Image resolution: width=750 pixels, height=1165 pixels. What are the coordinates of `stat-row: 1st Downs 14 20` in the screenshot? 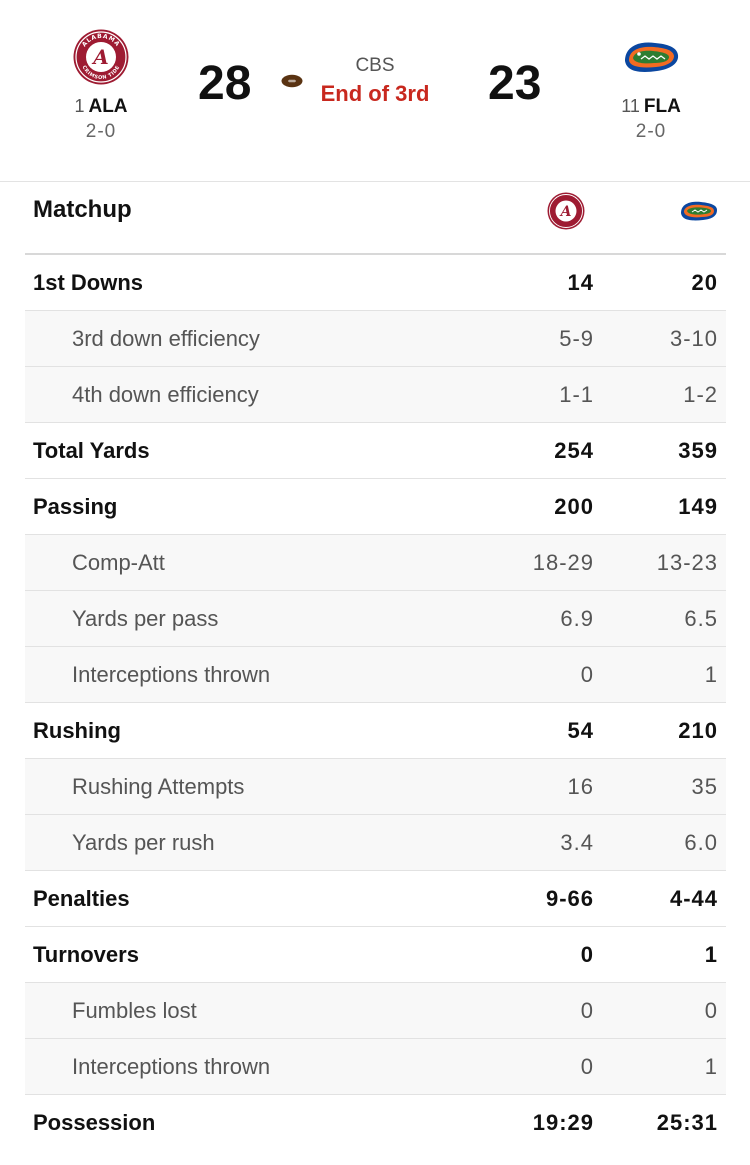 It's located at (375, 283).